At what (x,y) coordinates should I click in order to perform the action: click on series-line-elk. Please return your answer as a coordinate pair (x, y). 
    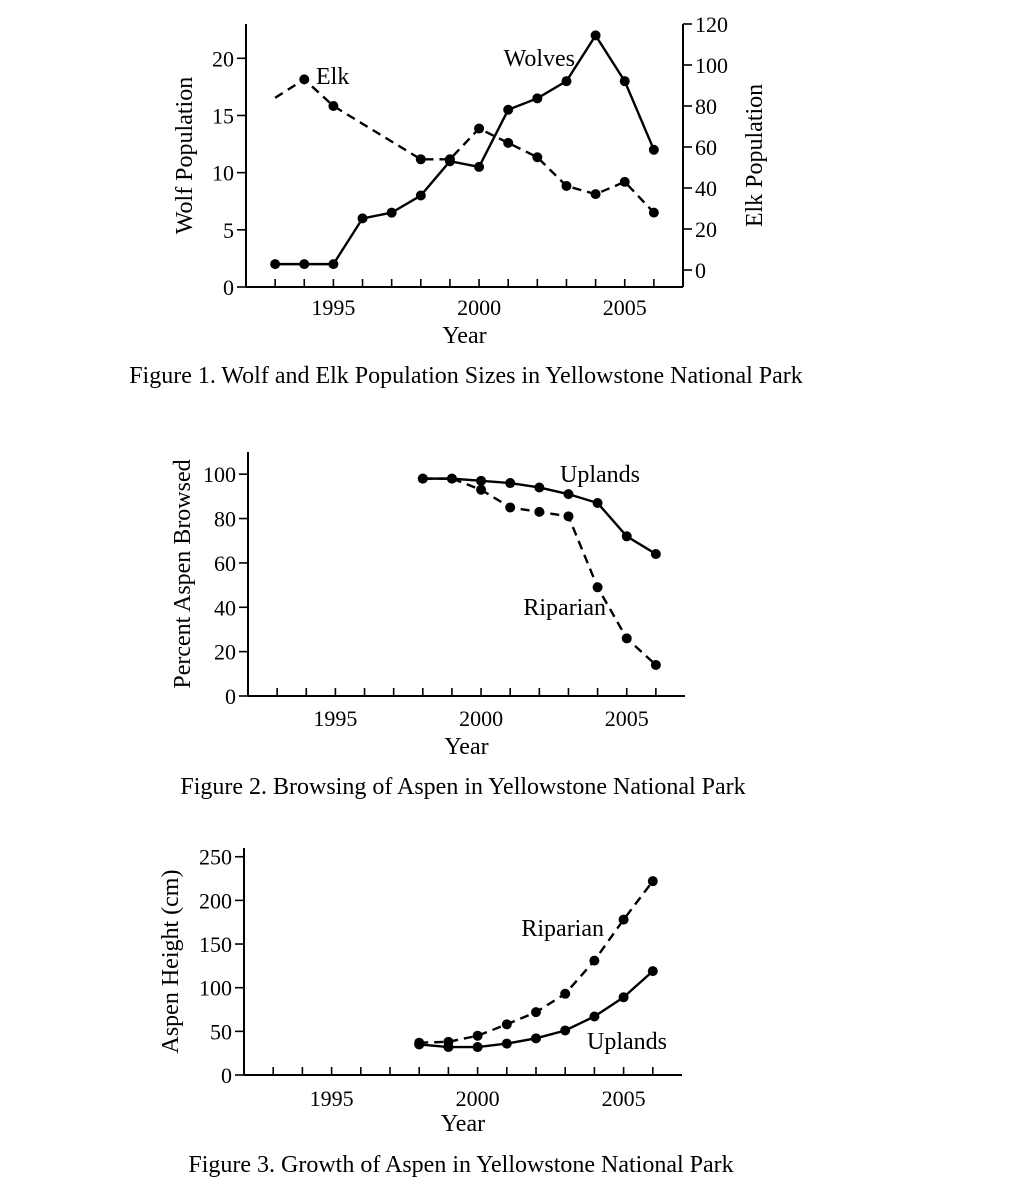
    Looking at the image, I should click on (464, 145).